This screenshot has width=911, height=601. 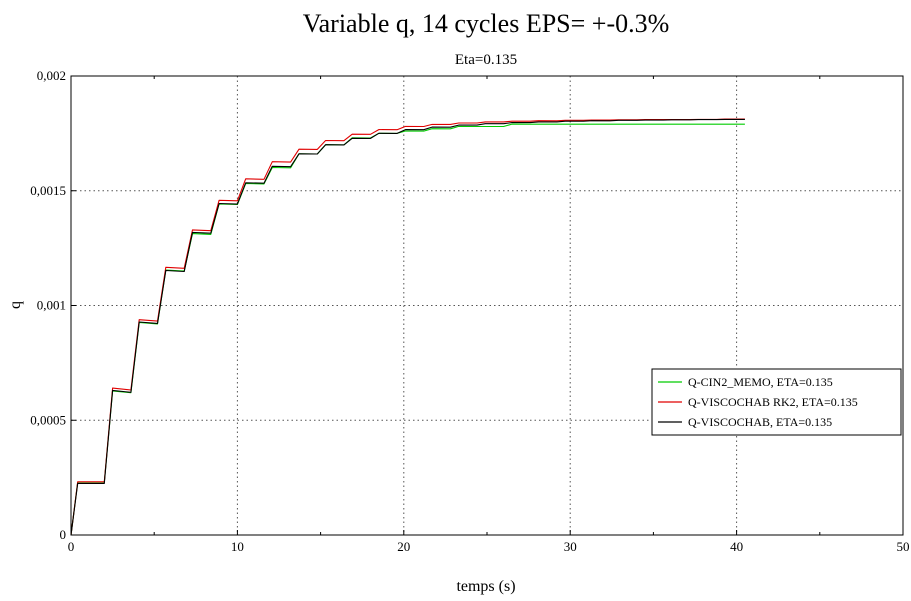 What do you see at coordinates (736, 546) in the screenshot?
I see `x-tick-label: 40` at bounding box center [736, 546].